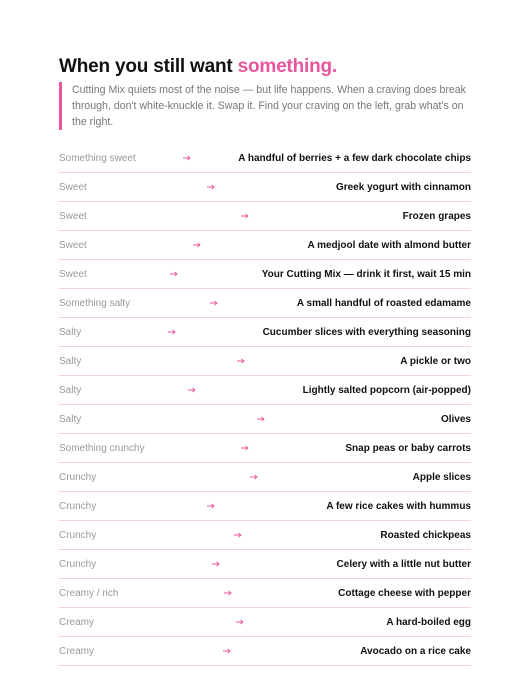 This screenshot has height=686, width=530. Describe the element at coordinates (146, 66) in the screenshot. I see `title-text: When you still want` at that location.